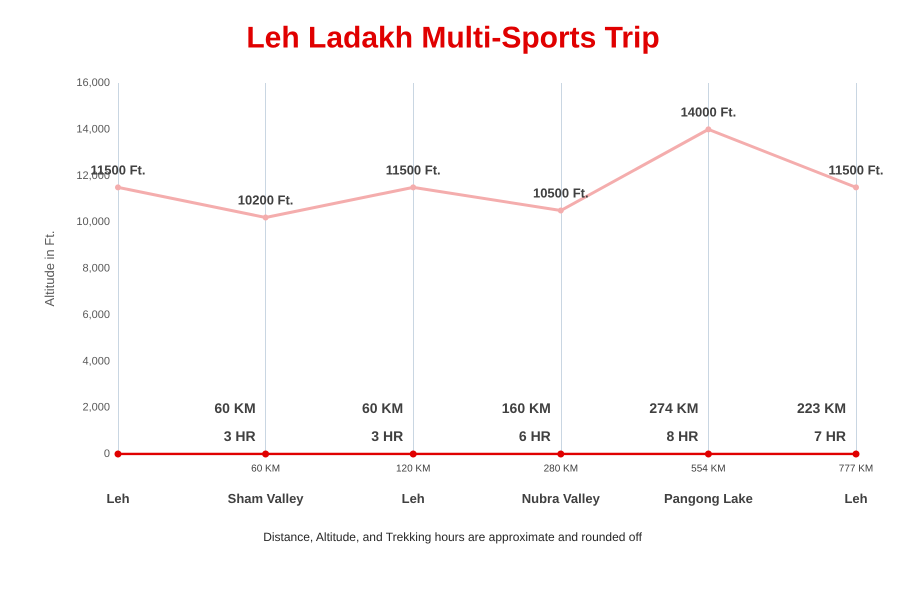 The width and height of the screenshot is (906, 607). What do you see at coordinates (266, 200) in the screenshot?
I see `data-label: 10200 Ft.` at bounding box center [266, 200].